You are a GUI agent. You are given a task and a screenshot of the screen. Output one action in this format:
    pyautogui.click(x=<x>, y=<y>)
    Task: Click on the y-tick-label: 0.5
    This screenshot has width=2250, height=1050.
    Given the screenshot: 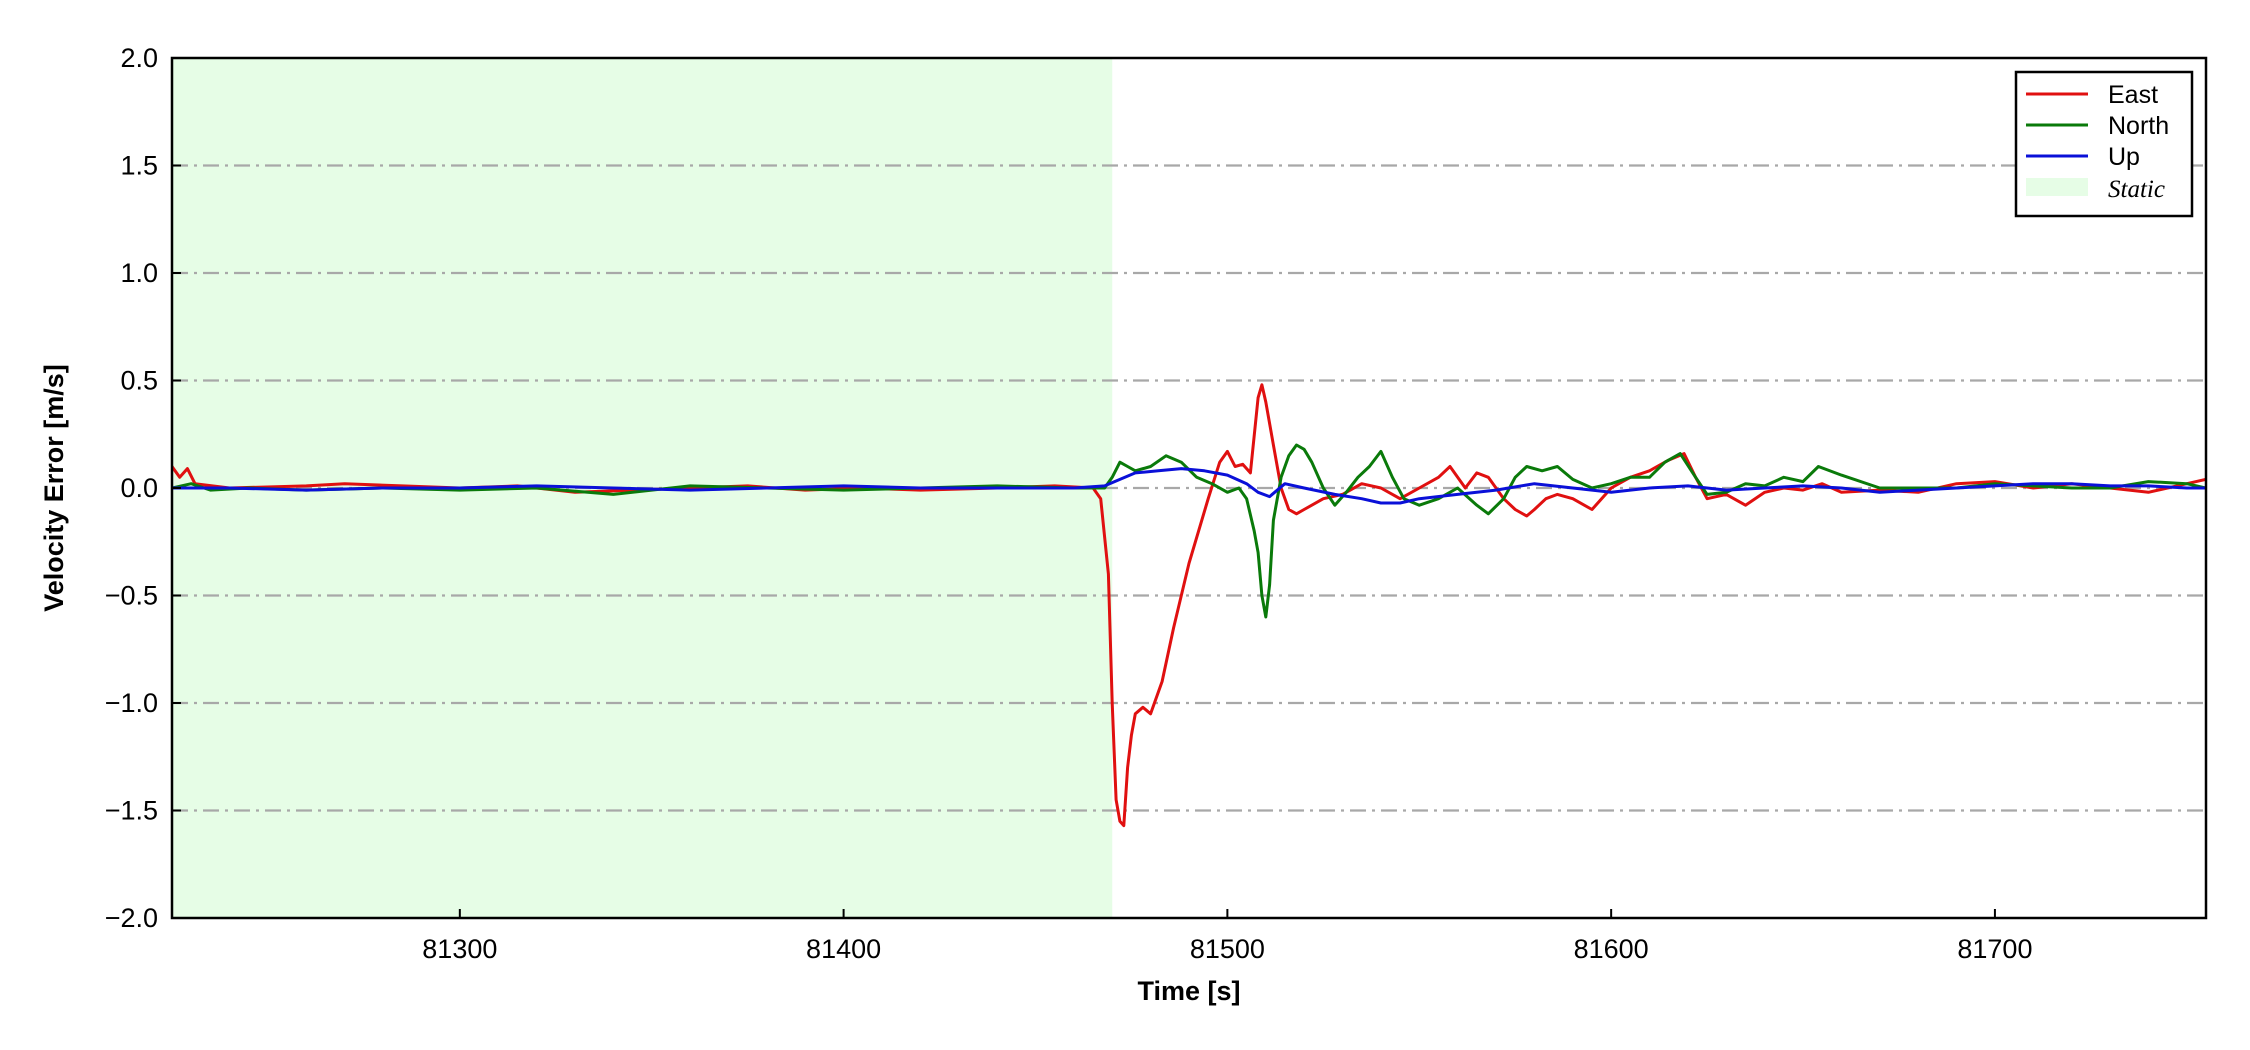 What is the action you would take?
    pyautogui.click(x=139, y=381)
    